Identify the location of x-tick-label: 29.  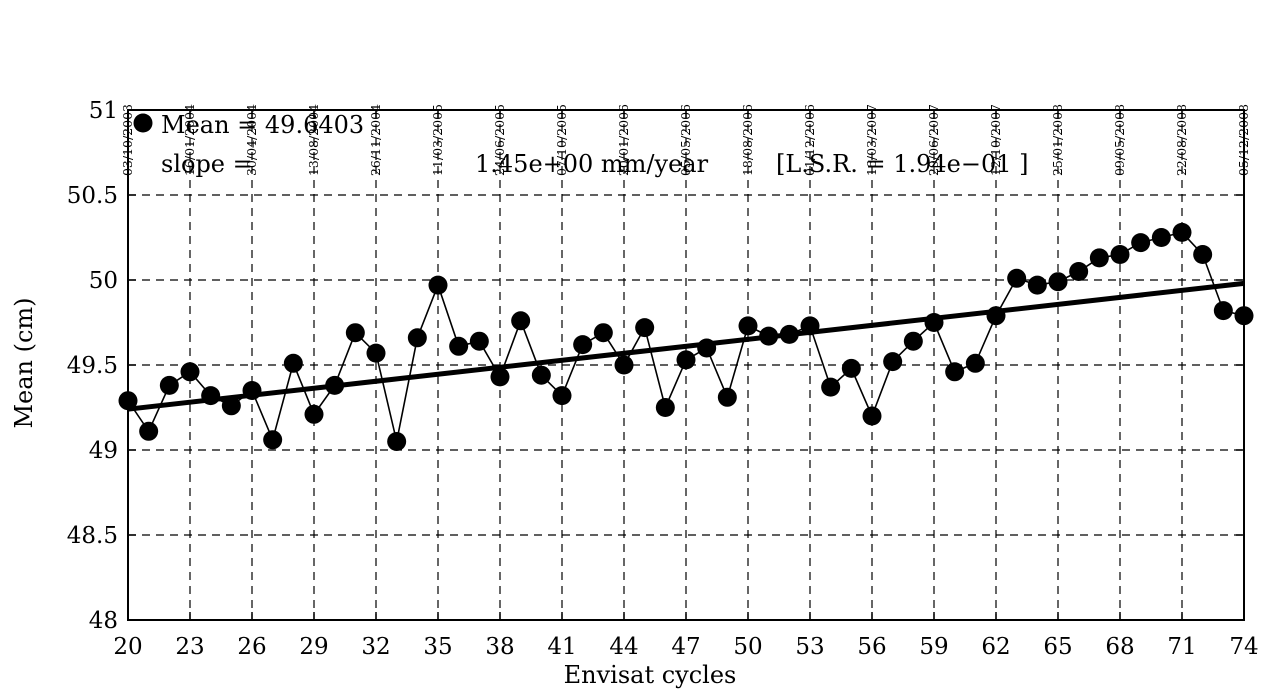
(313, 647).